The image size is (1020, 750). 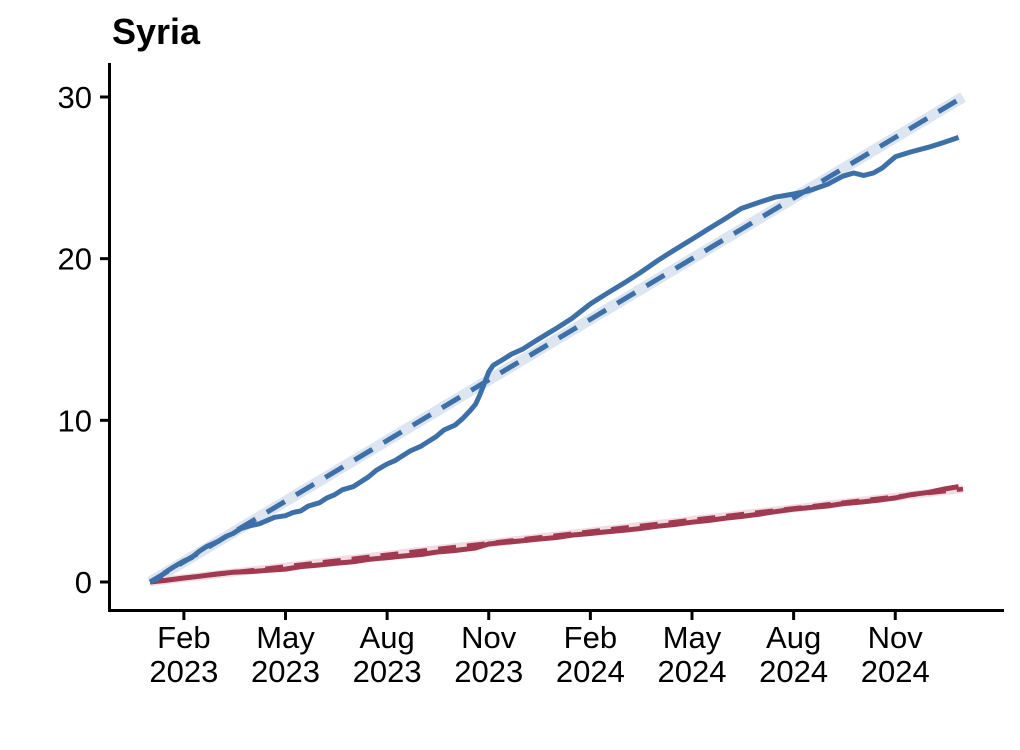 What do you see at coordinates (554, 534) in the screenshot?
I see `observed-line` at bounding box center [554, 534].